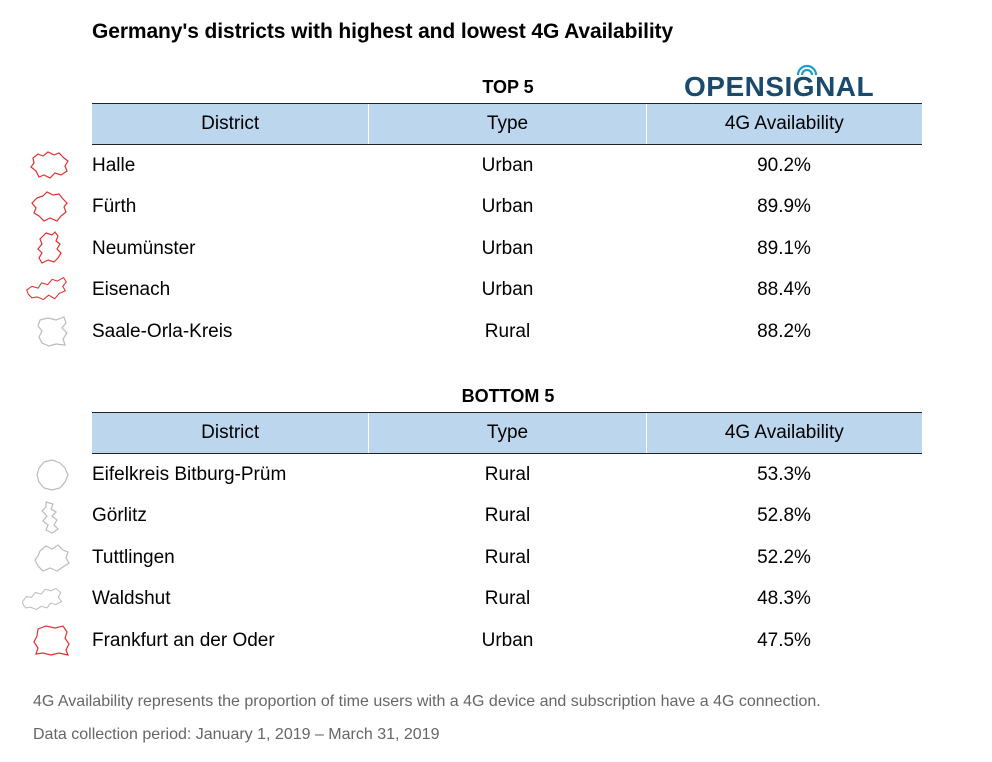 Image resolution: width=992 pixels, height=762 pixels. I want to click on availability-value: 88.2%, so click(784, 331).